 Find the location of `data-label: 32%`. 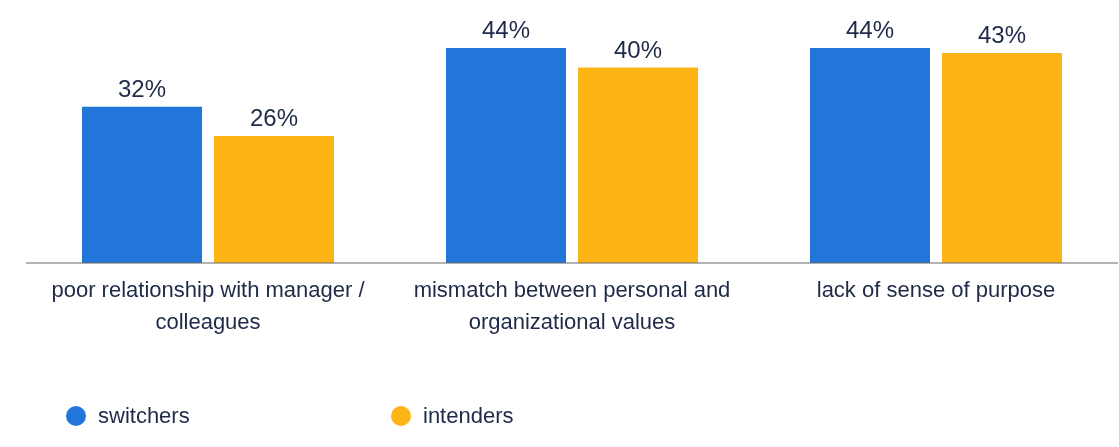

data-label: 32% is located at coordinates (142, 88).